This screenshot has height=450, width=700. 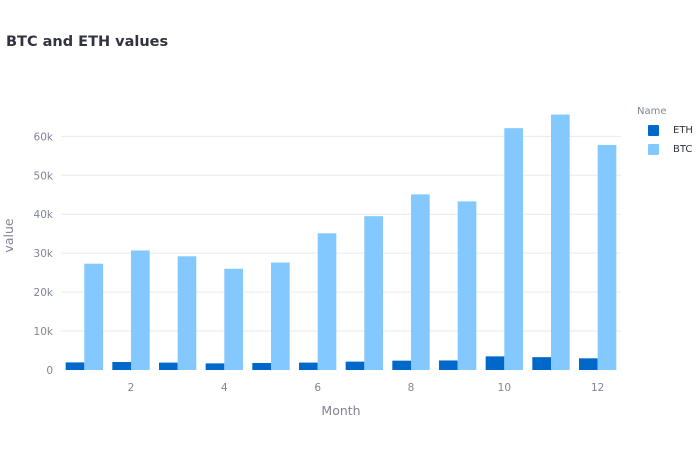 I want to click on y-tick-label: 20k, so click(x=44, y=293).